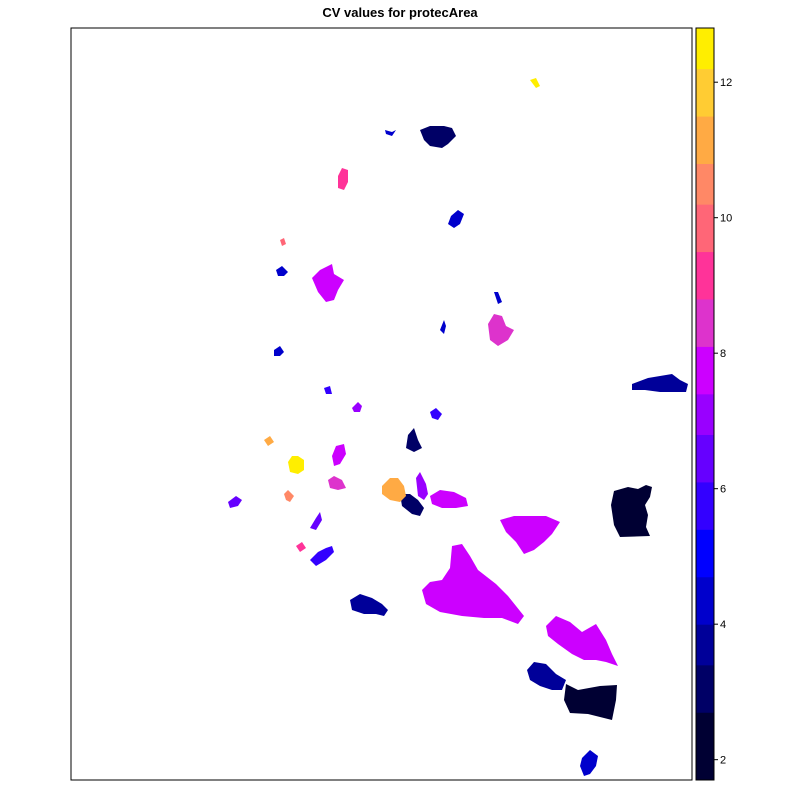  Describe the element at coordinates (723, 625) in the screenshot. I see `colorbar-tick-label: 4` at that location.